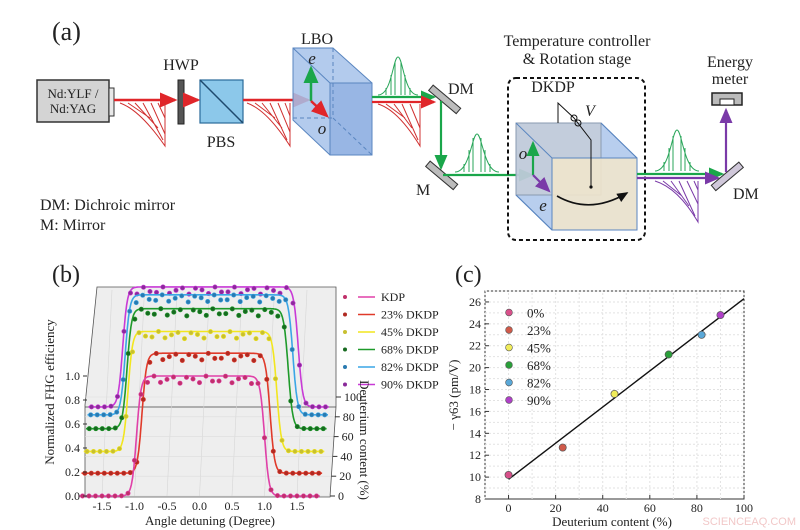 The height and width of the screenshot is (530, 800). What do you see at coordinates (720, 315) in the screenshot?
I see `data-point-90pct` at bounding box center [720, 315].